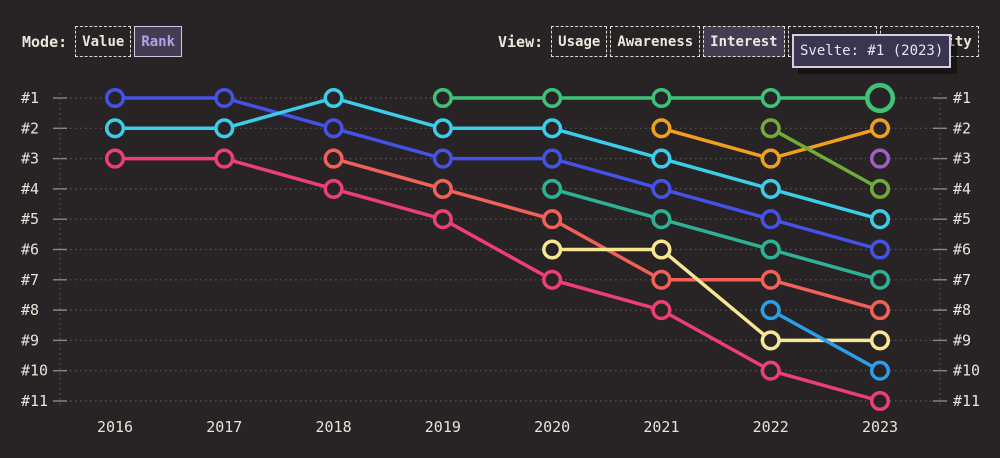  Describe the element at coordinates (552, 279) in the screenshot. I see `point-pink-2020` at that location.